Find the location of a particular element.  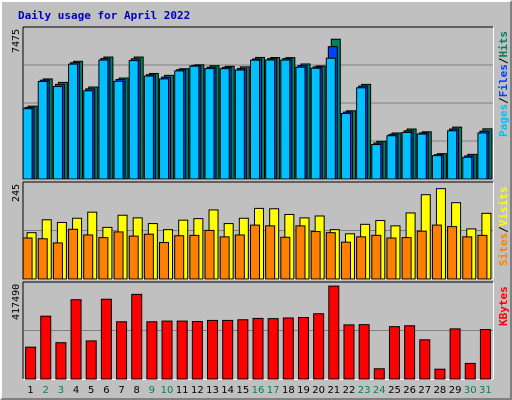

x-tick-label-day-21: 21 is located at coordinates (333, 390).